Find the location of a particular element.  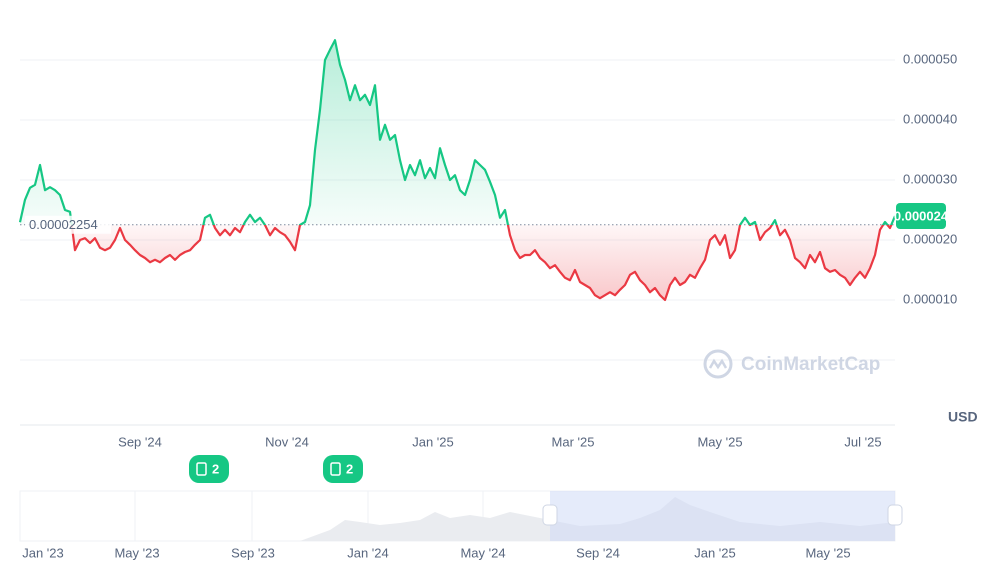

navigator-label: May '24 is located at coordinates (482, 552).